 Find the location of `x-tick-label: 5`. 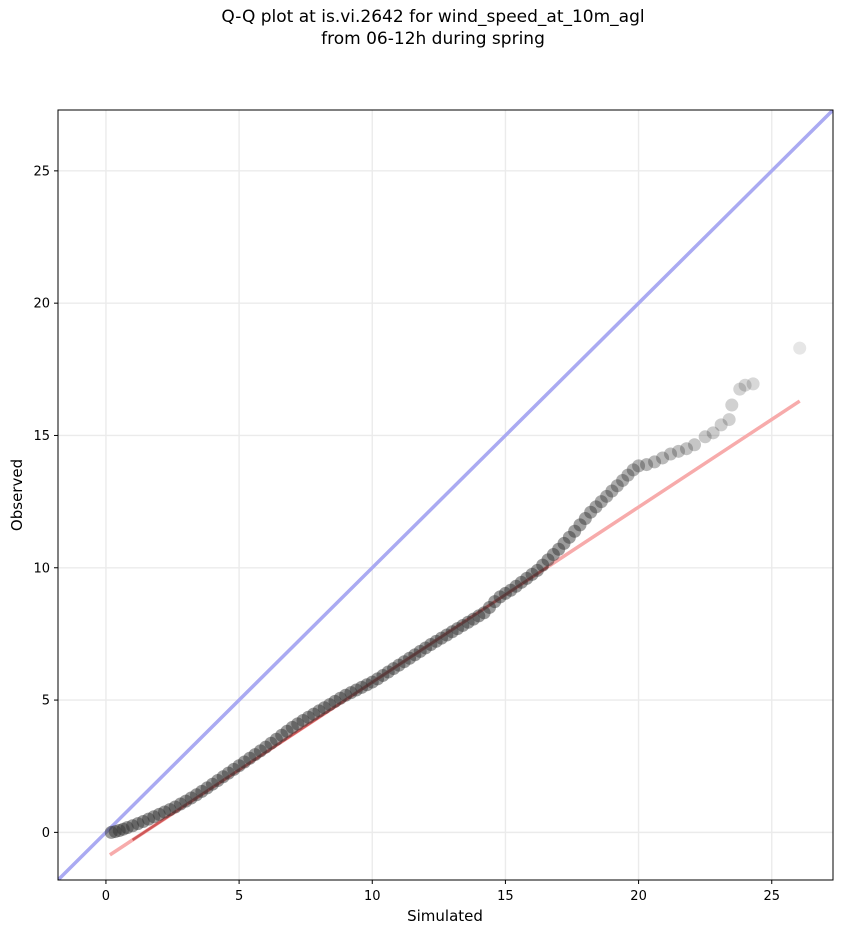

x-tick-label: 5 is located at coordinates (239, 896).